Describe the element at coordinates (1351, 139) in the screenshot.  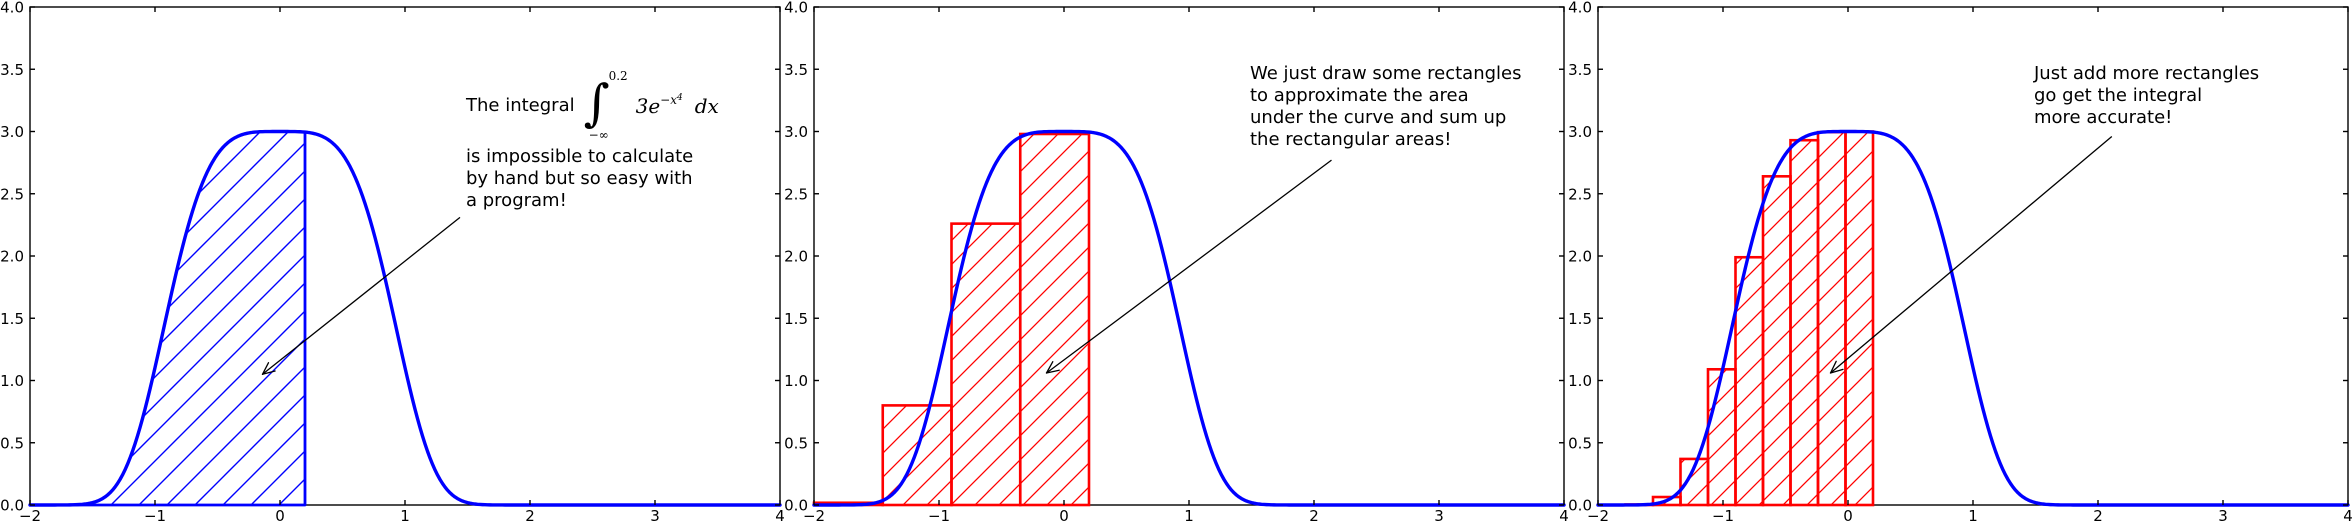
I see `annotation-line: the rectangular areas!` at that location.